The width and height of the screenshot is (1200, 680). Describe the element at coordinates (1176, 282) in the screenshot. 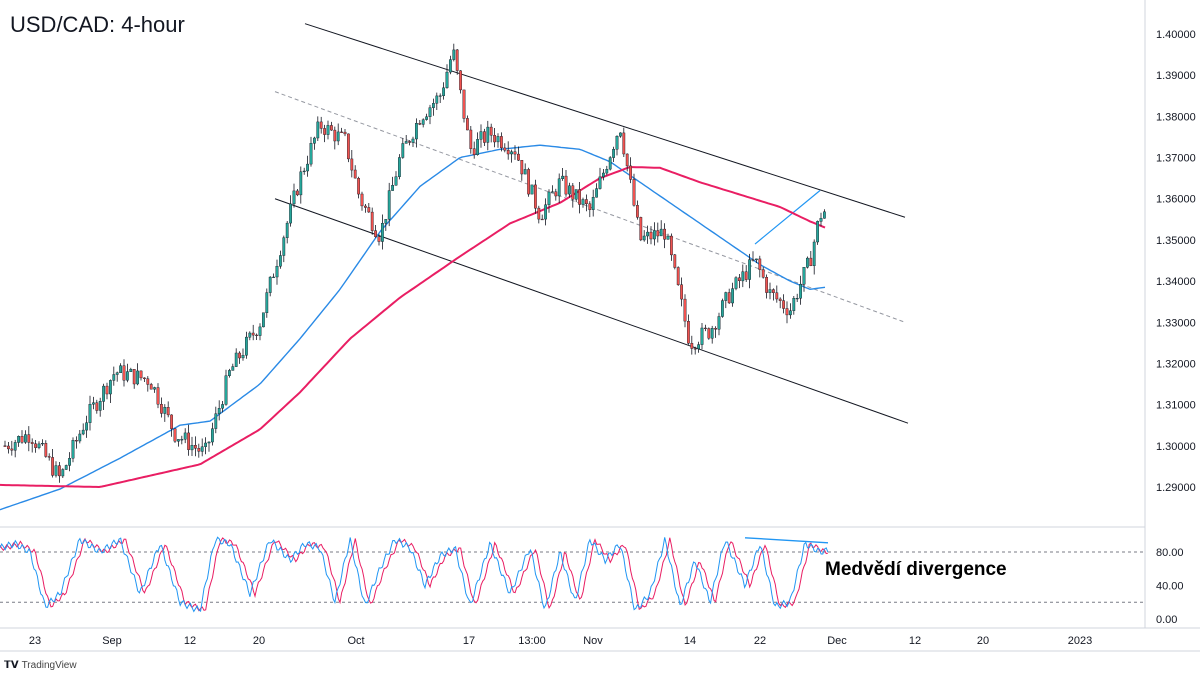

I see `price-tick-label: 1.34000` at that location.